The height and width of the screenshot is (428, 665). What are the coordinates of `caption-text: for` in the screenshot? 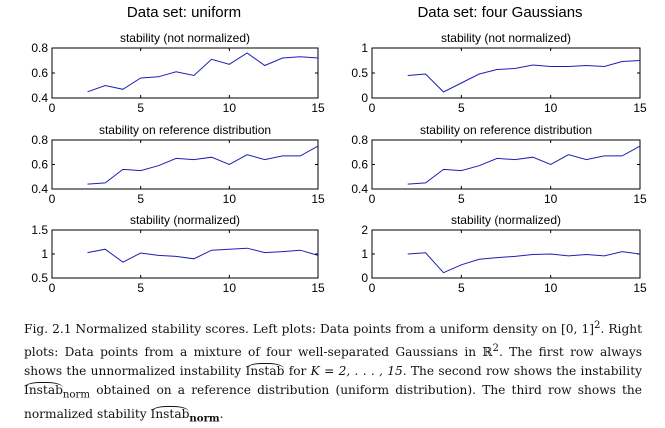 It's located at (297, 371).